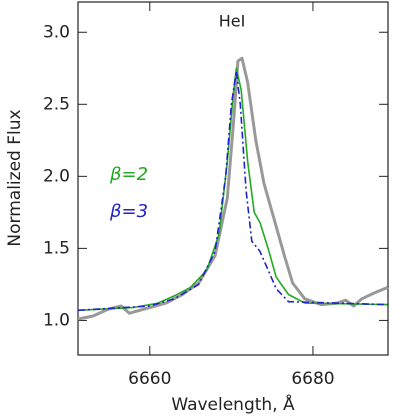  I want to click on chart-title: HeI, so click(232, 21).